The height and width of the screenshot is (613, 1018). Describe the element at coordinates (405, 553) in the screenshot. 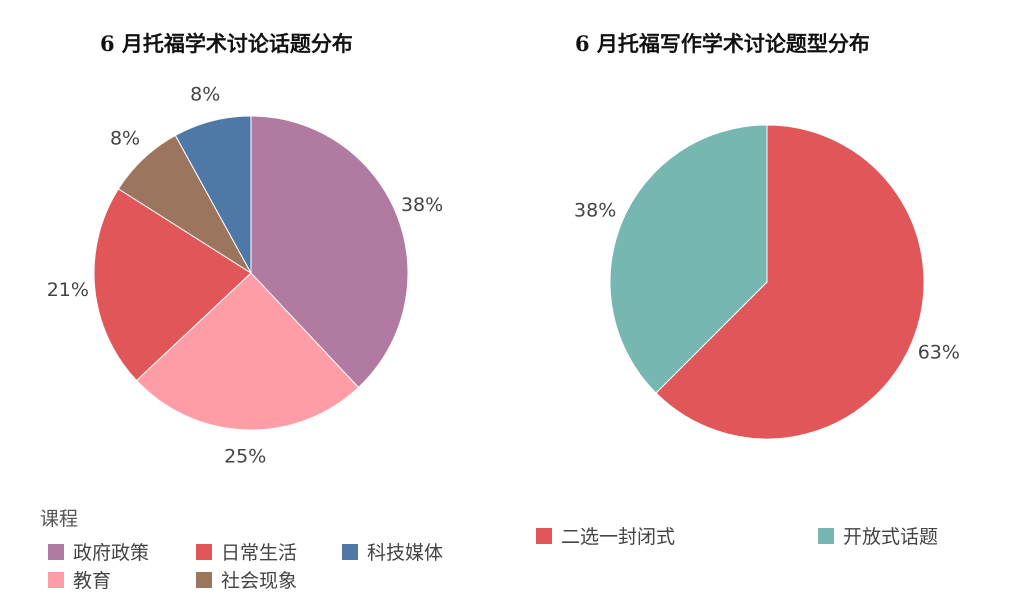

I see `legend-label: 科技媒体` at that location.